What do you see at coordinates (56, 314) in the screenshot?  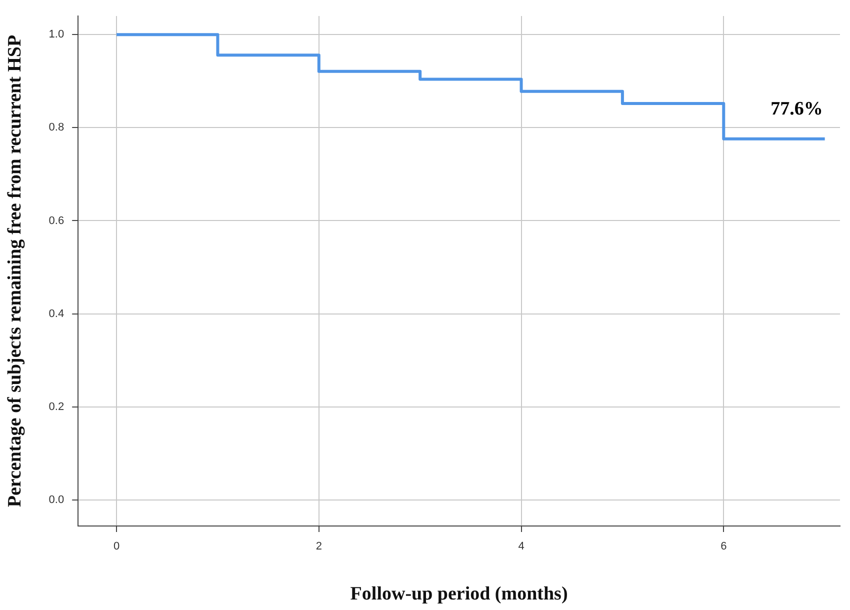 I see `y-tick-label: 0.4` at bounding box center [56, 314].